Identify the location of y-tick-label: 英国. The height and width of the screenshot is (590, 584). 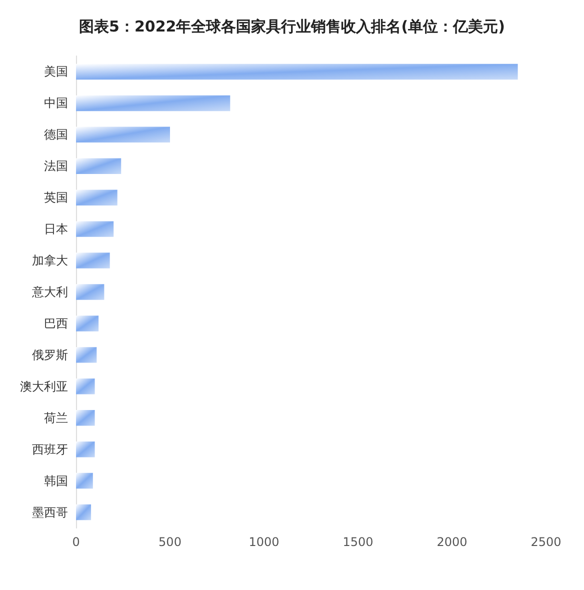
(56, 197).